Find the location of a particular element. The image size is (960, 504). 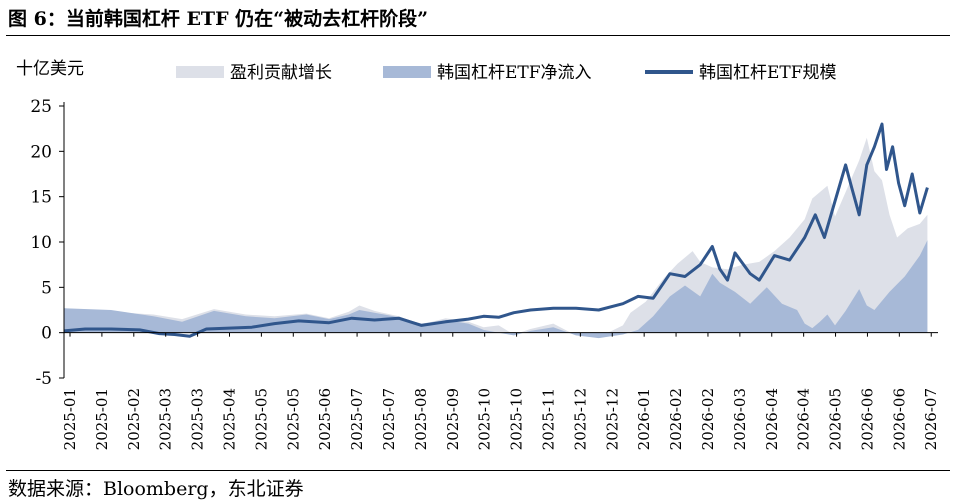

y-tick-label: 10 is located at coordinates (41, 243).